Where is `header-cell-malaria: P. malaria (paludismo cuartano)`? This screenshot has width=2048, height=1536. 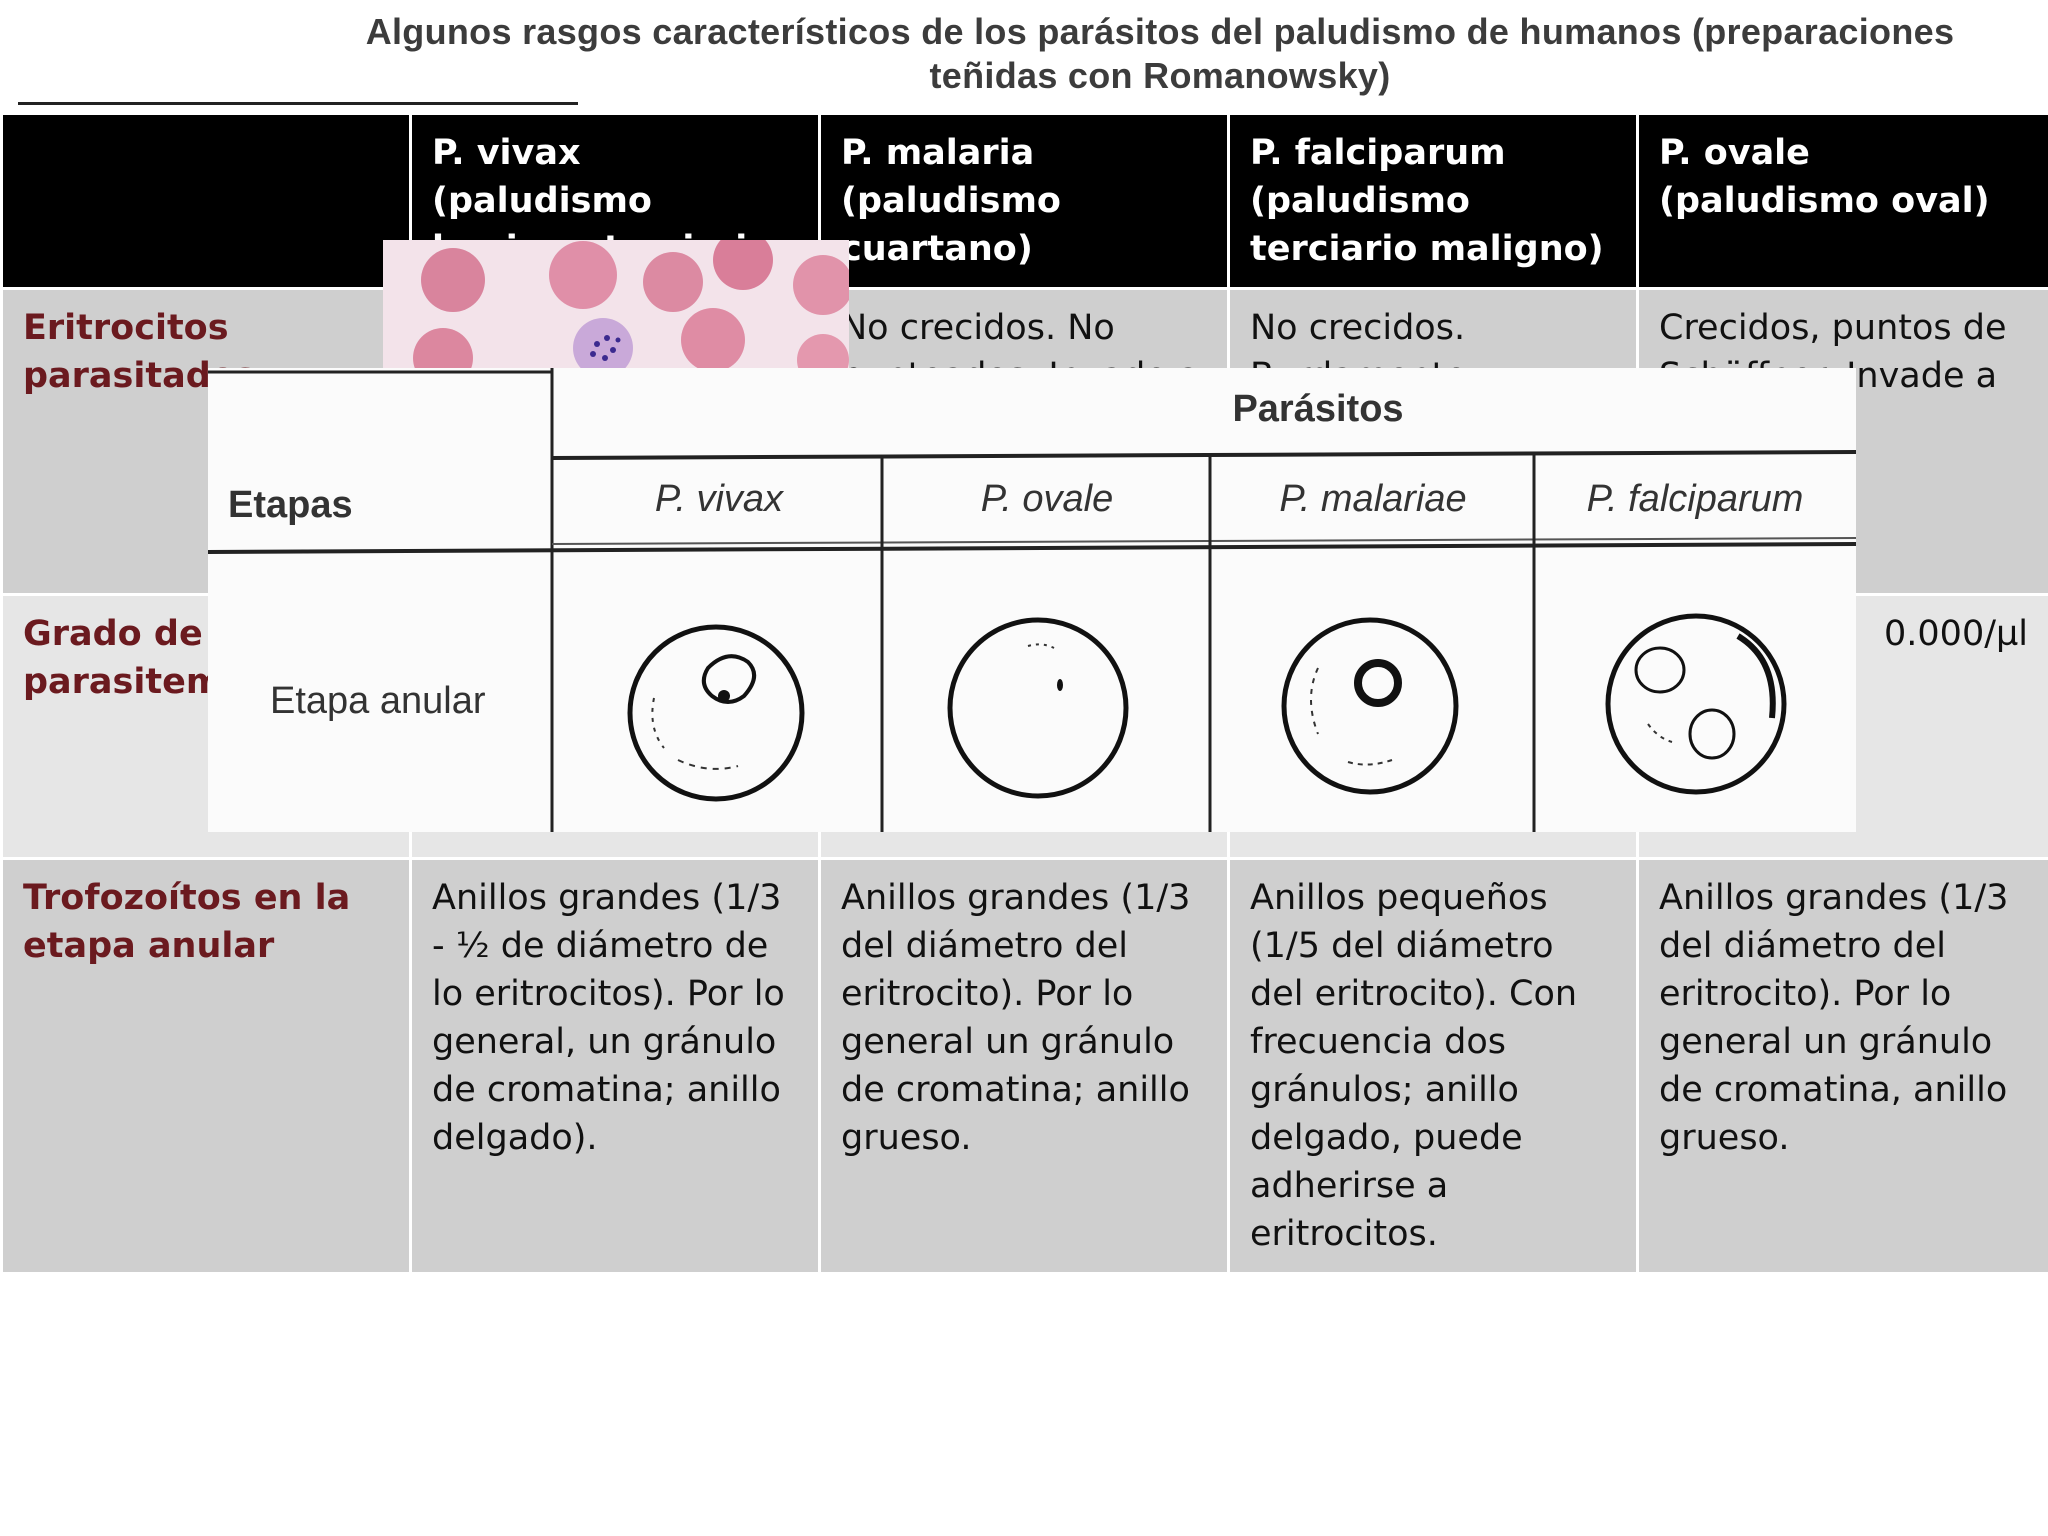 header-cell-malaria: P. malaria (paludismo cuartano) is located at coordinates (1024, 201).